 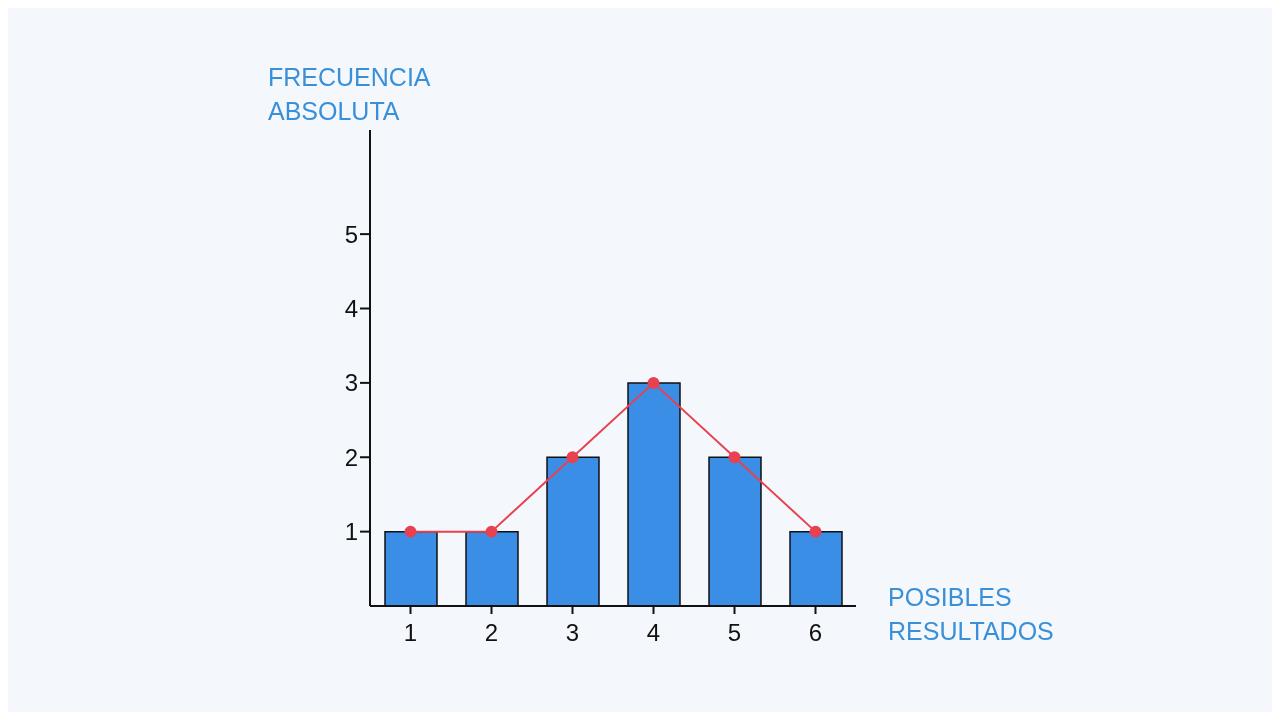 I want to click on y-tick-label: 1, so click(x=351, y=532).